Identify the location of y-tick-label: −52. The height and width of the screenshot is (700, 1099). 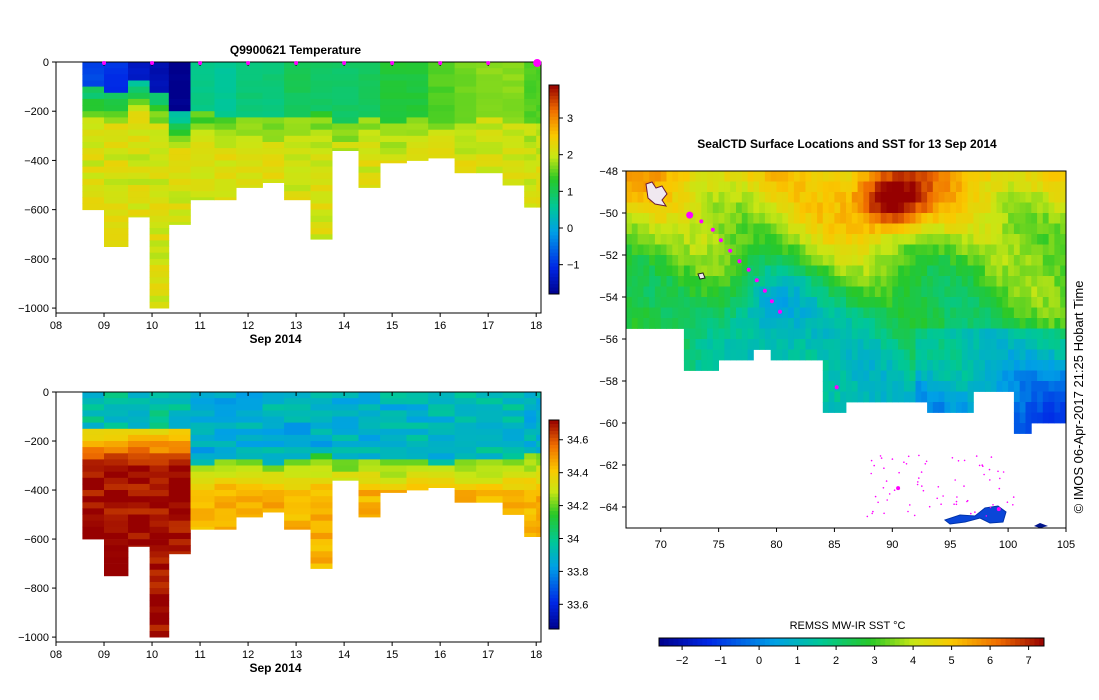
(608, 256).